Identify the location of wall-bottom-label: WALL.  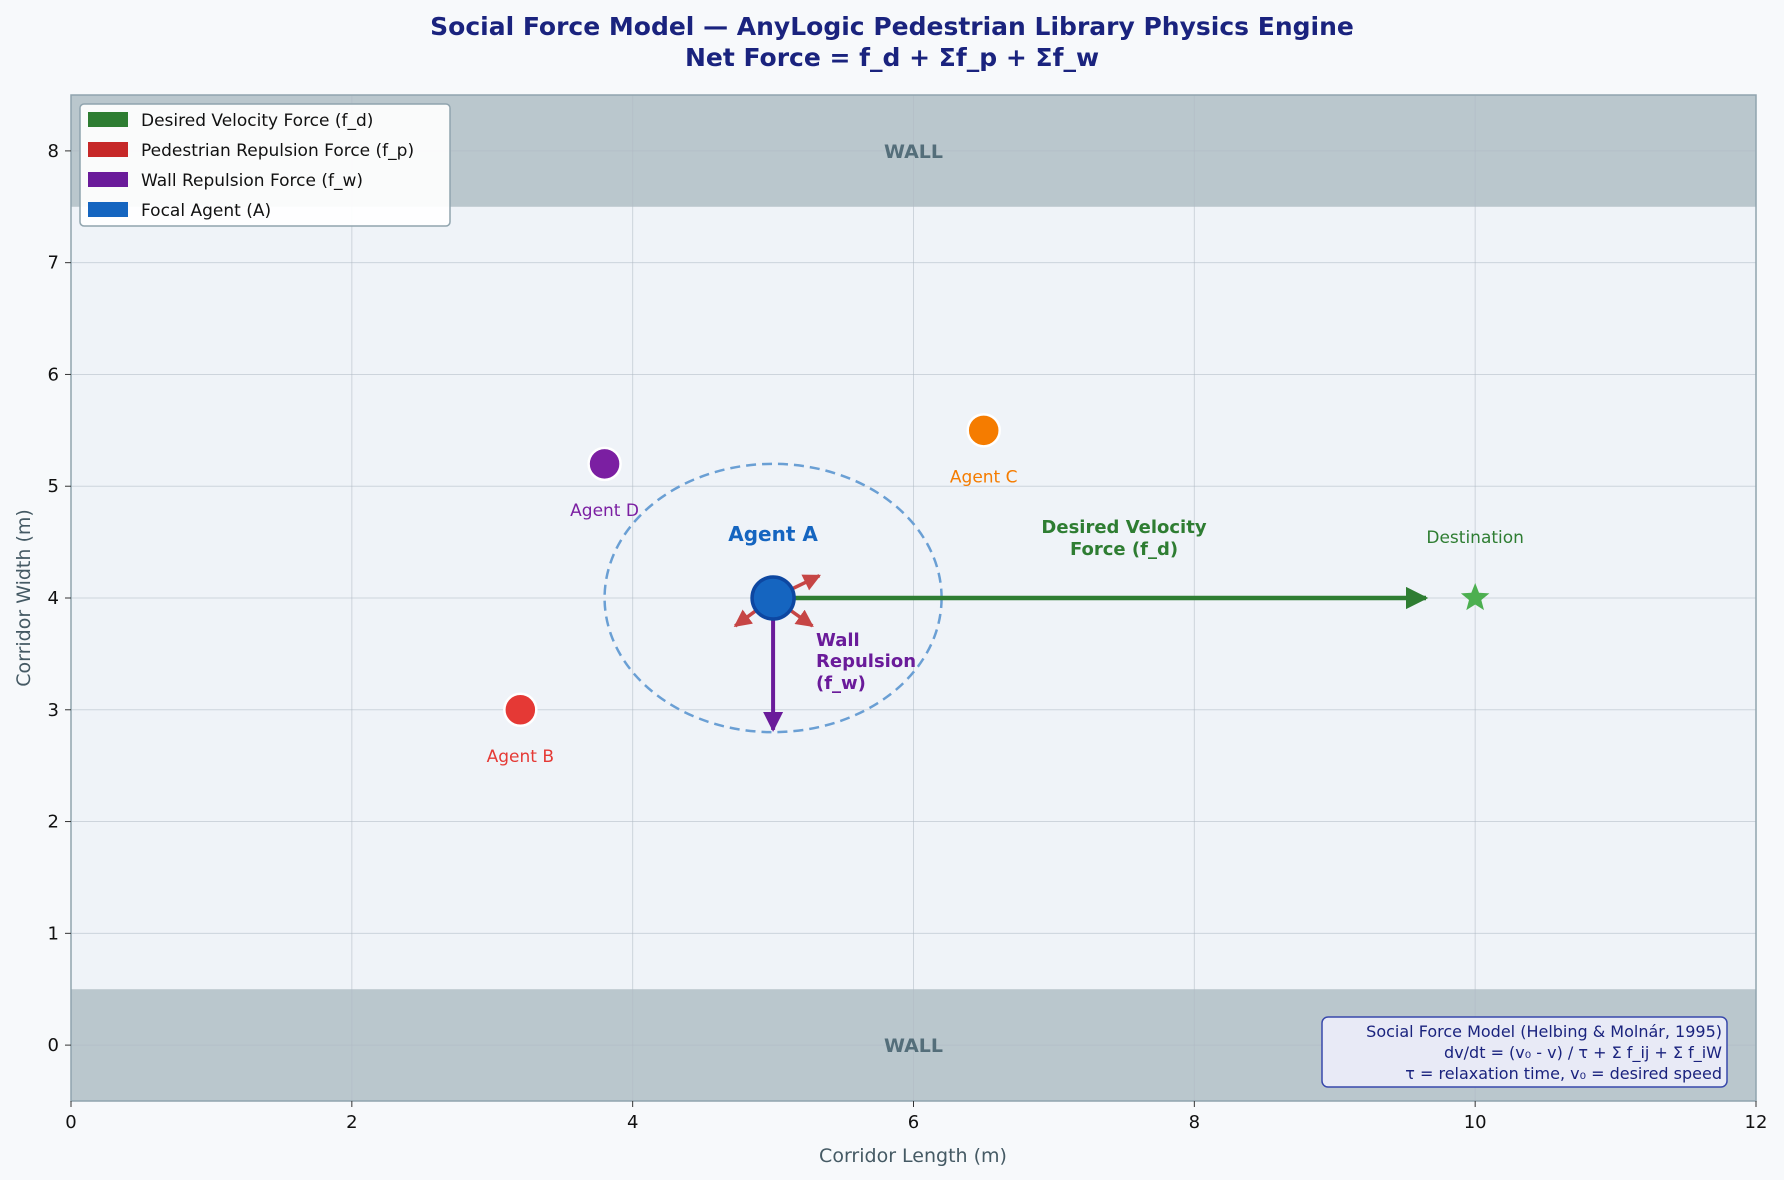
(913, 1046).